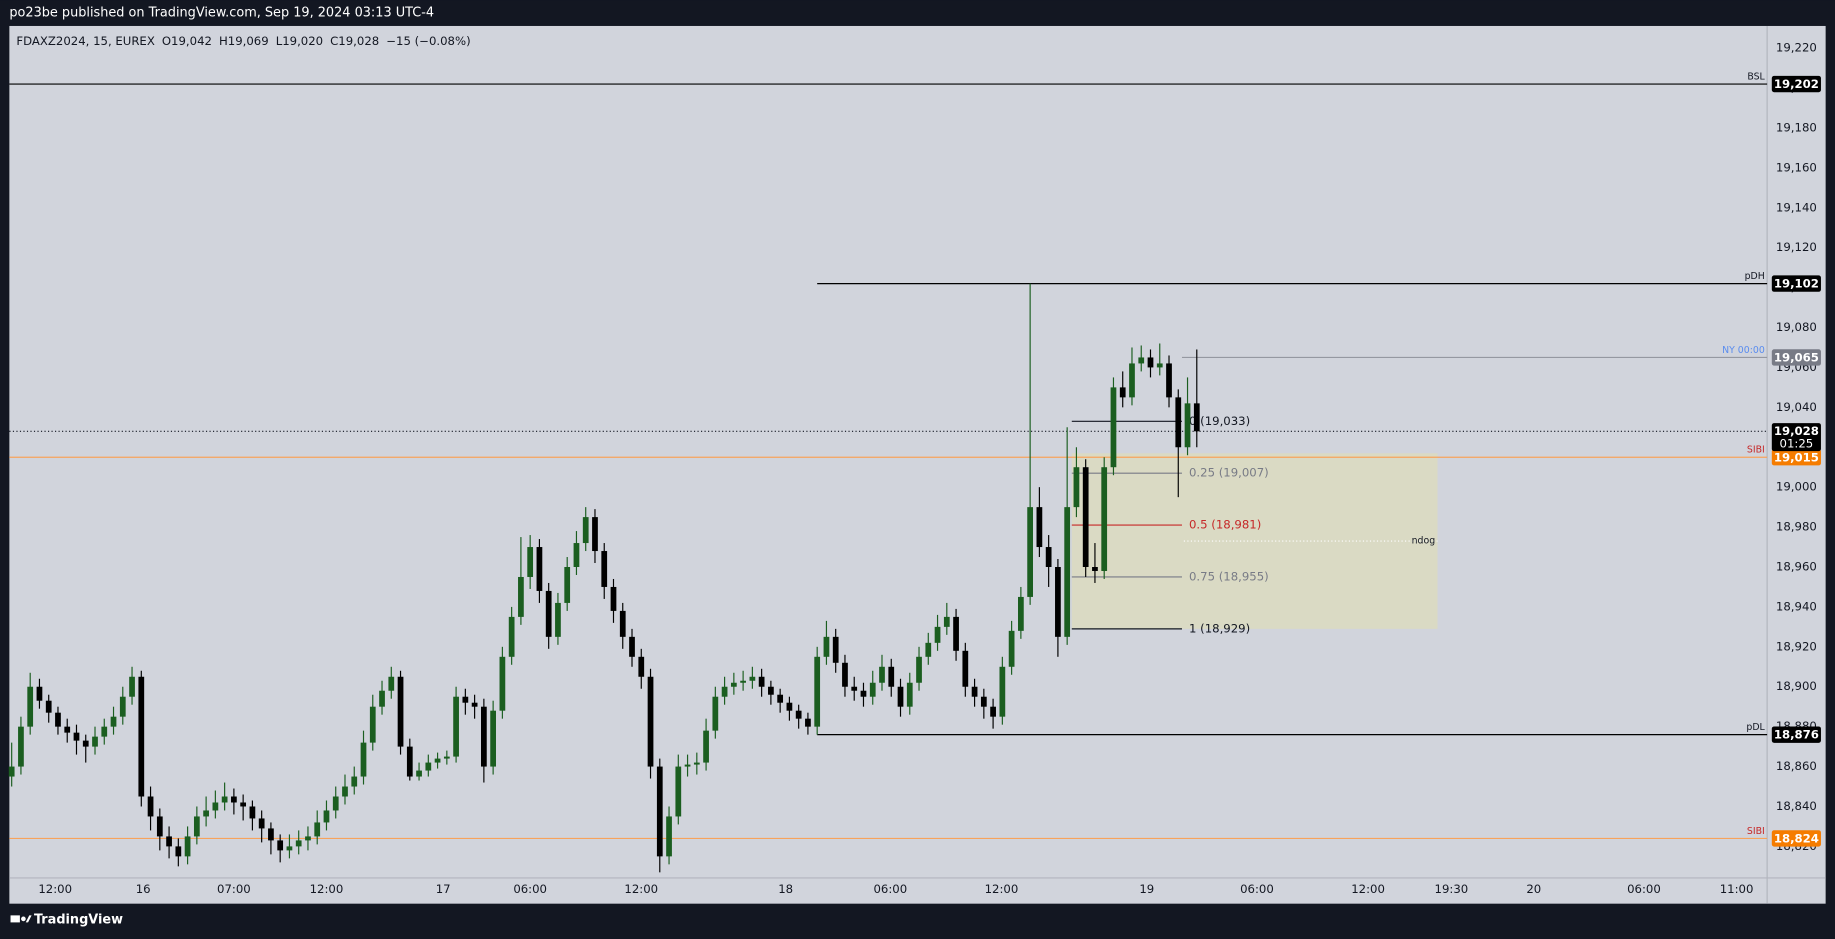 The height and width of the screenshot is (939, 1835). I want to click on countdown: 01:25, so click(1797, 444).